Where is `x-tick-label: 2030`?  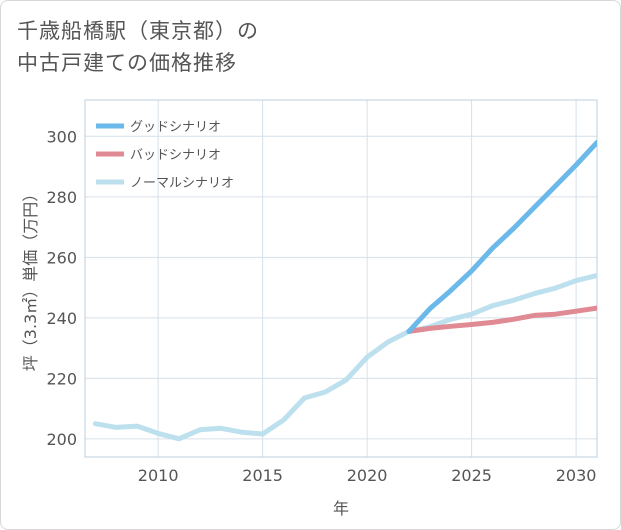
x-tick-label: 2030 is located at coordinates (576, 475).